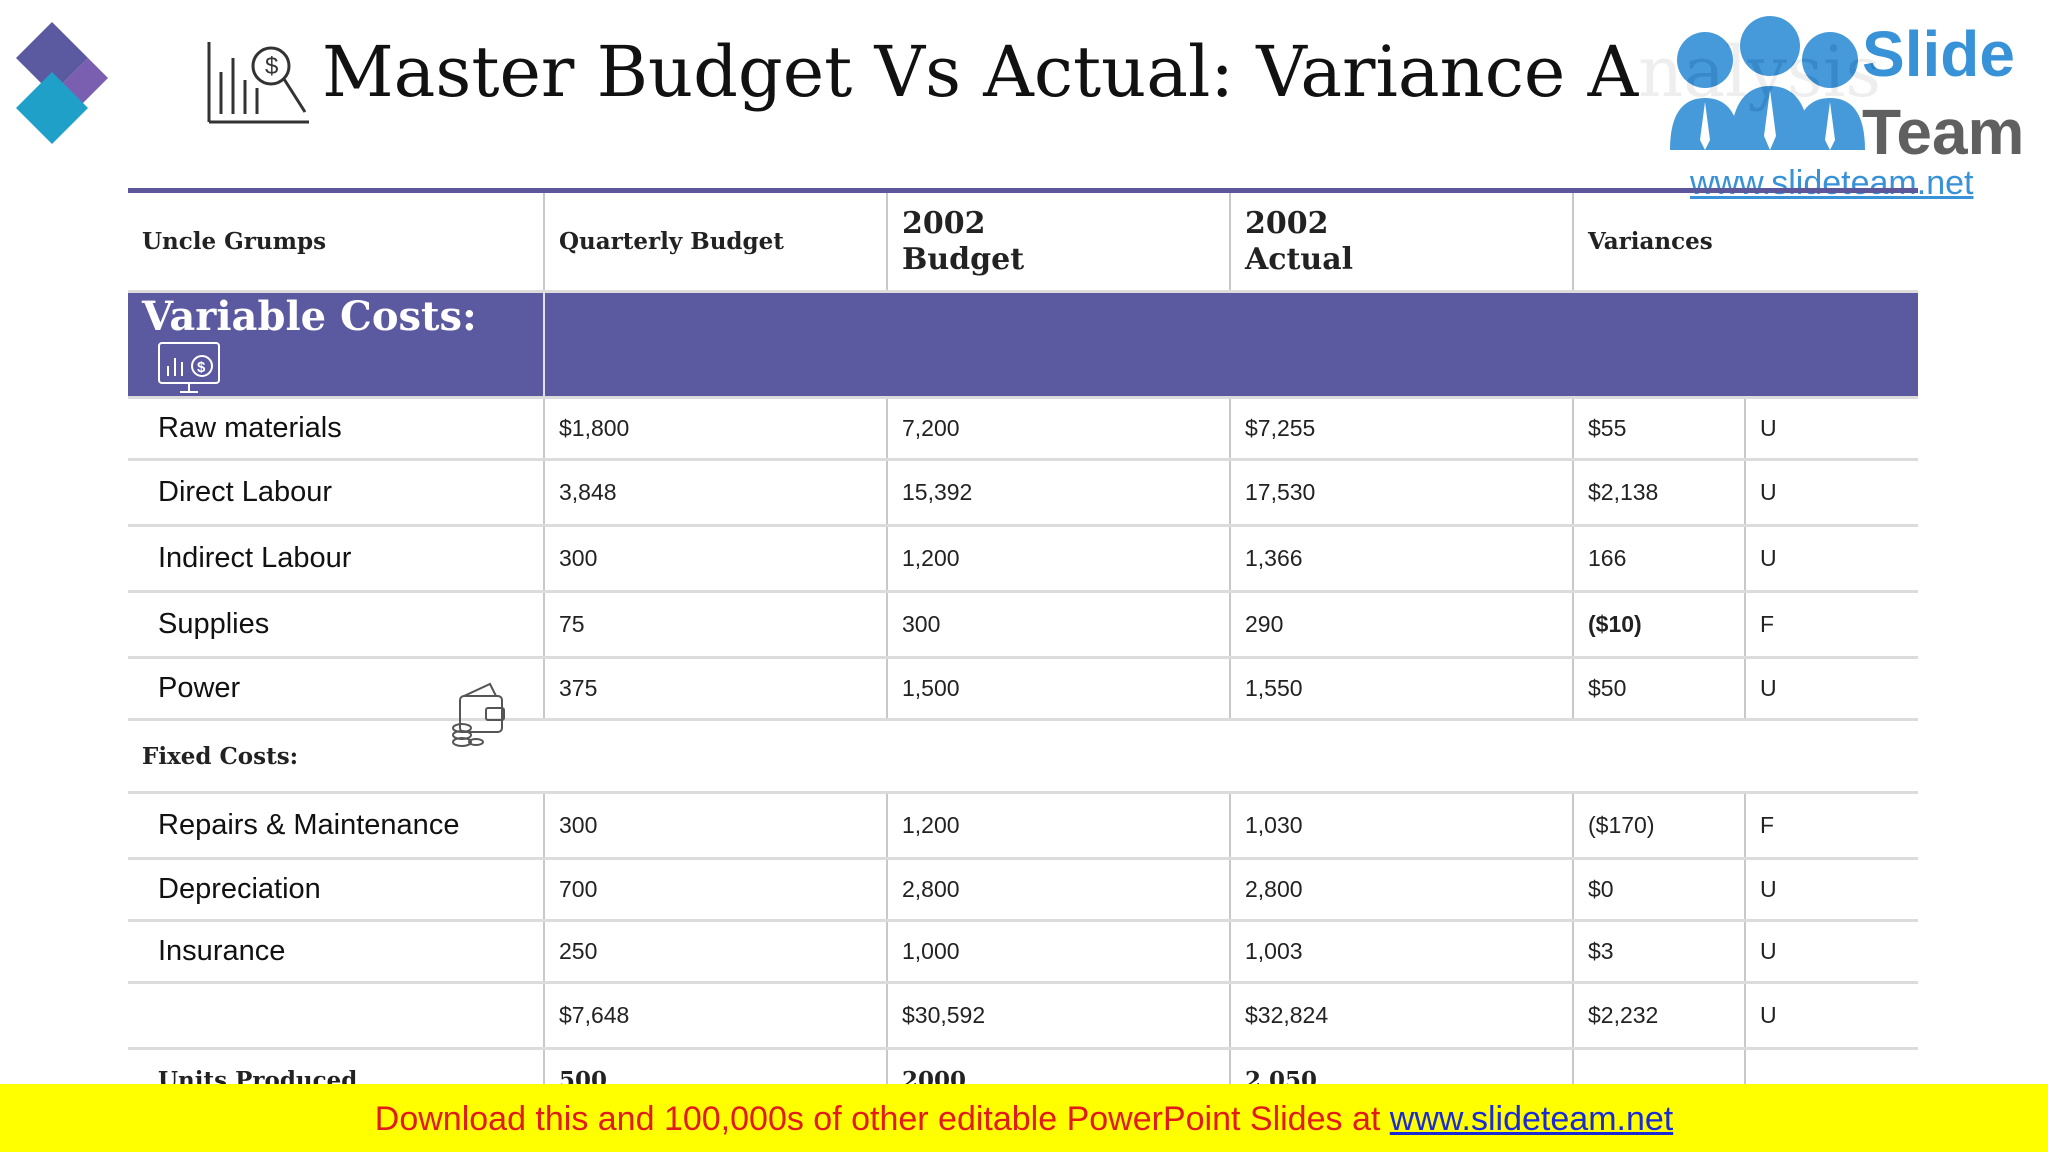  What do you see at coordinates (1059, 1016) in the screenshot?
I see `total-budget: $30,592` at bounding box center [1059, 1016].